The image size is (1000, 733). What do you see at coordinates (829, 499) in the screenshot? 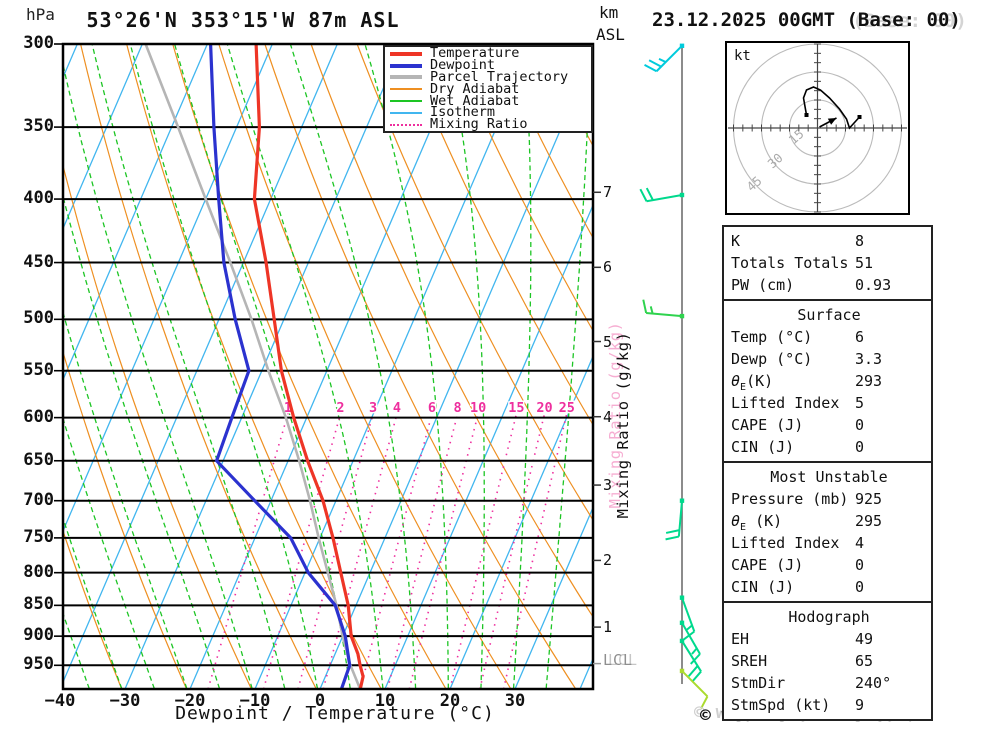
I see `stats-row: Pressure (mb) 925` at bounding box center [829, 499].